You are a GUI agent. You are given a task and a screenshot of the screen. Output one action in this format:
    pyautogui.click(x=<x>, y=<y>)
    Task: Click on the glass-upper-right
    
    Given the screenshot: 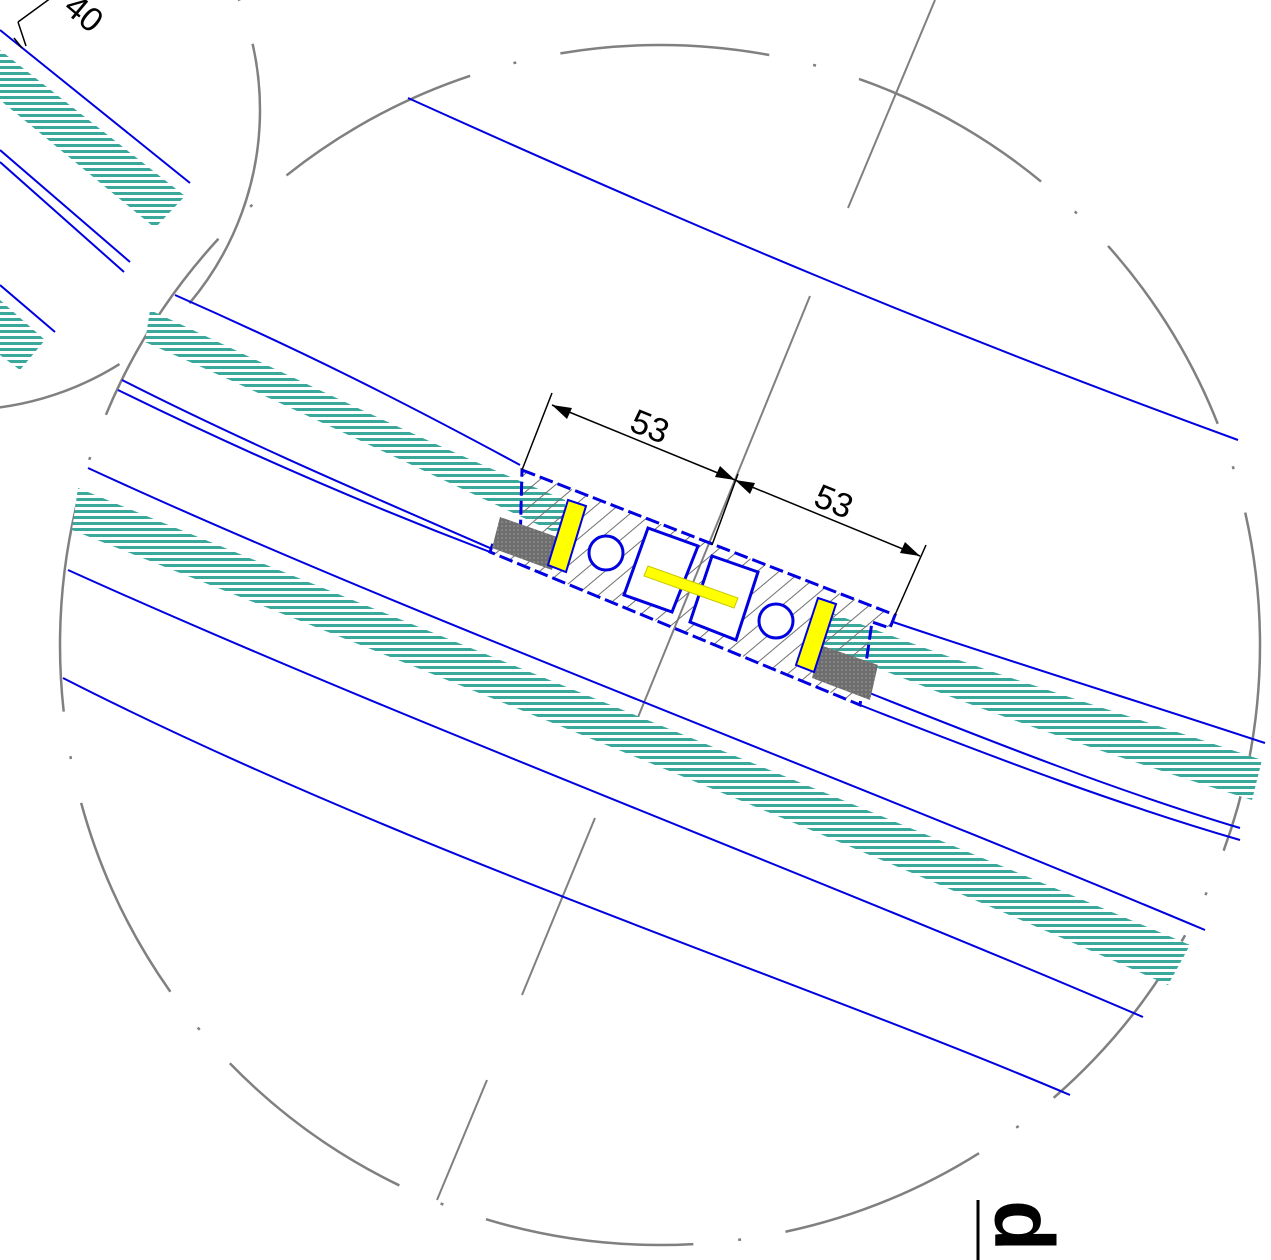 What is the action you would take?
    pyautogui.click(x=1042, y=706)
    